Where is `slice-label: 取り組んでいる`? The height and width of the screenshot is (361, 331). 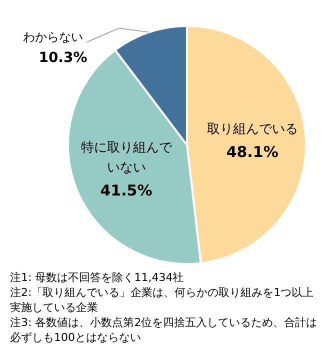 slice-label: 取り組んでいる is located at coordinates (252, 130).